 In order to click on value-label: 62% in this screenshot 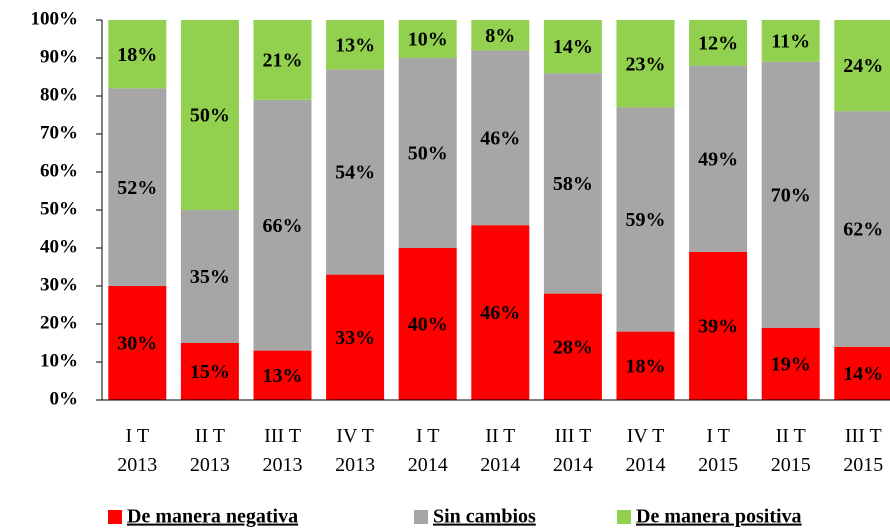, I will do `click(863, 230)`.